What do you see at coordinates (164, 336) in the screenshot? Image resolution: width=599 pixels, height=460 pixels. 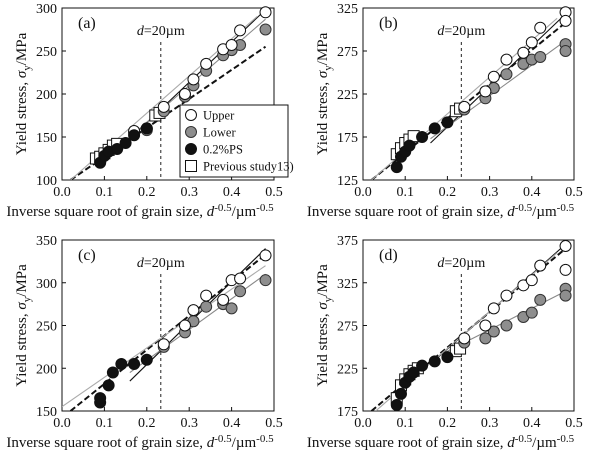 I see `fit-line-open-square` at bounding box center [164, 336].